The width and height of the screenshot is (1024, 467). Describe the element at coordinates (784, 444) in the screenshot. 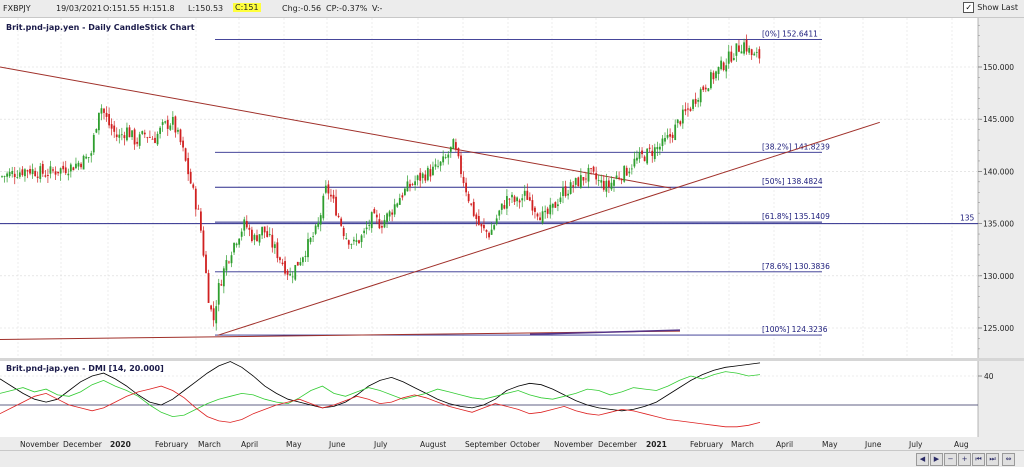

I see `time-axis-label: April` at that location.